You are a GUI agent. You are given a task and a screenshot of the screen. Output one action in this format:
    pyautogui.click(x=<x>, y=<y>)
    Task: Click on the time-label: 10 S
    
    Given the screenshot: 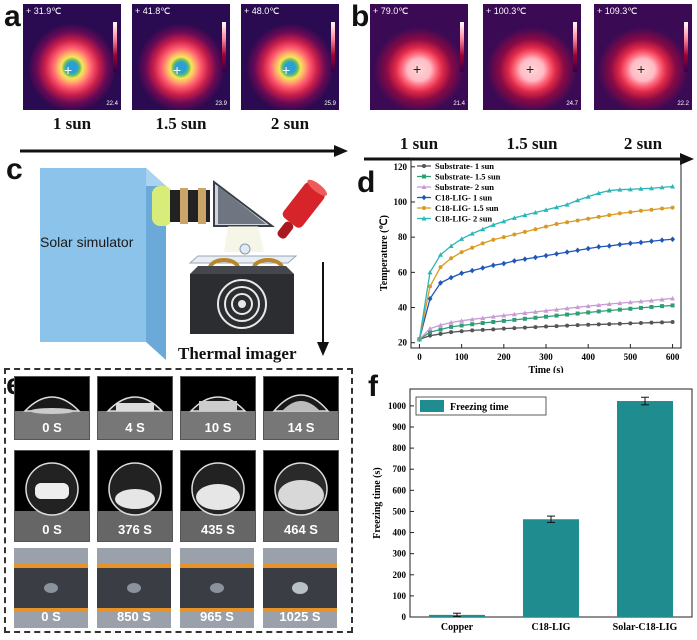 What is the action you would take?
    pyautogui.click(x=218, y=427)
    